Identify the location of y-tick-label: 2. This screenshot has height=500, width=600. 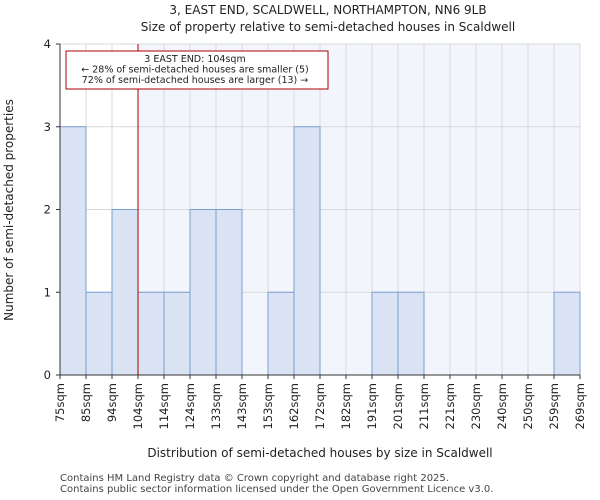
(47, 210).